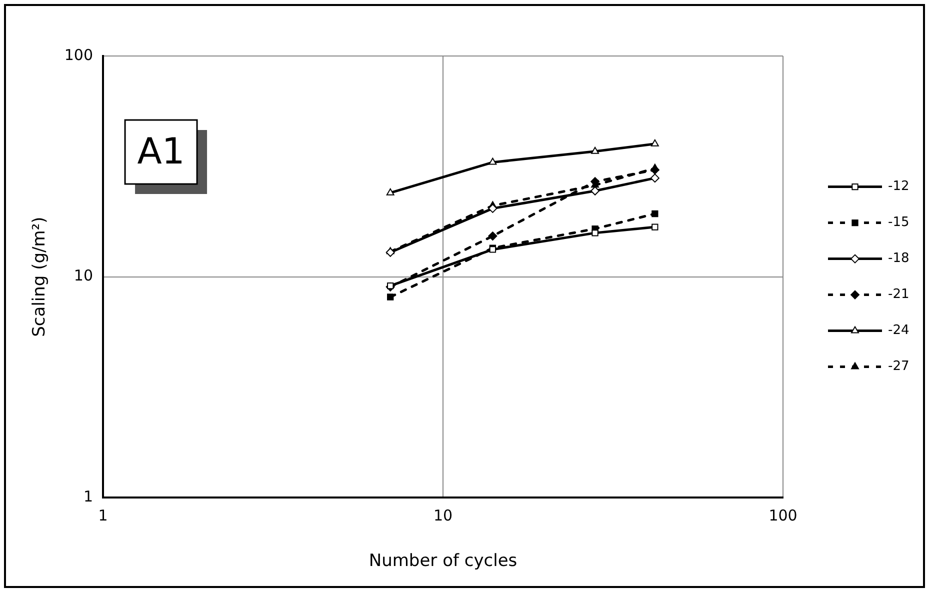 The height and width of the screenshot is (592, 929). What do you see at coordinates (84, 275) in the screenshot?
I see `y-tick-label: 10` at bounding box center [84, 275].